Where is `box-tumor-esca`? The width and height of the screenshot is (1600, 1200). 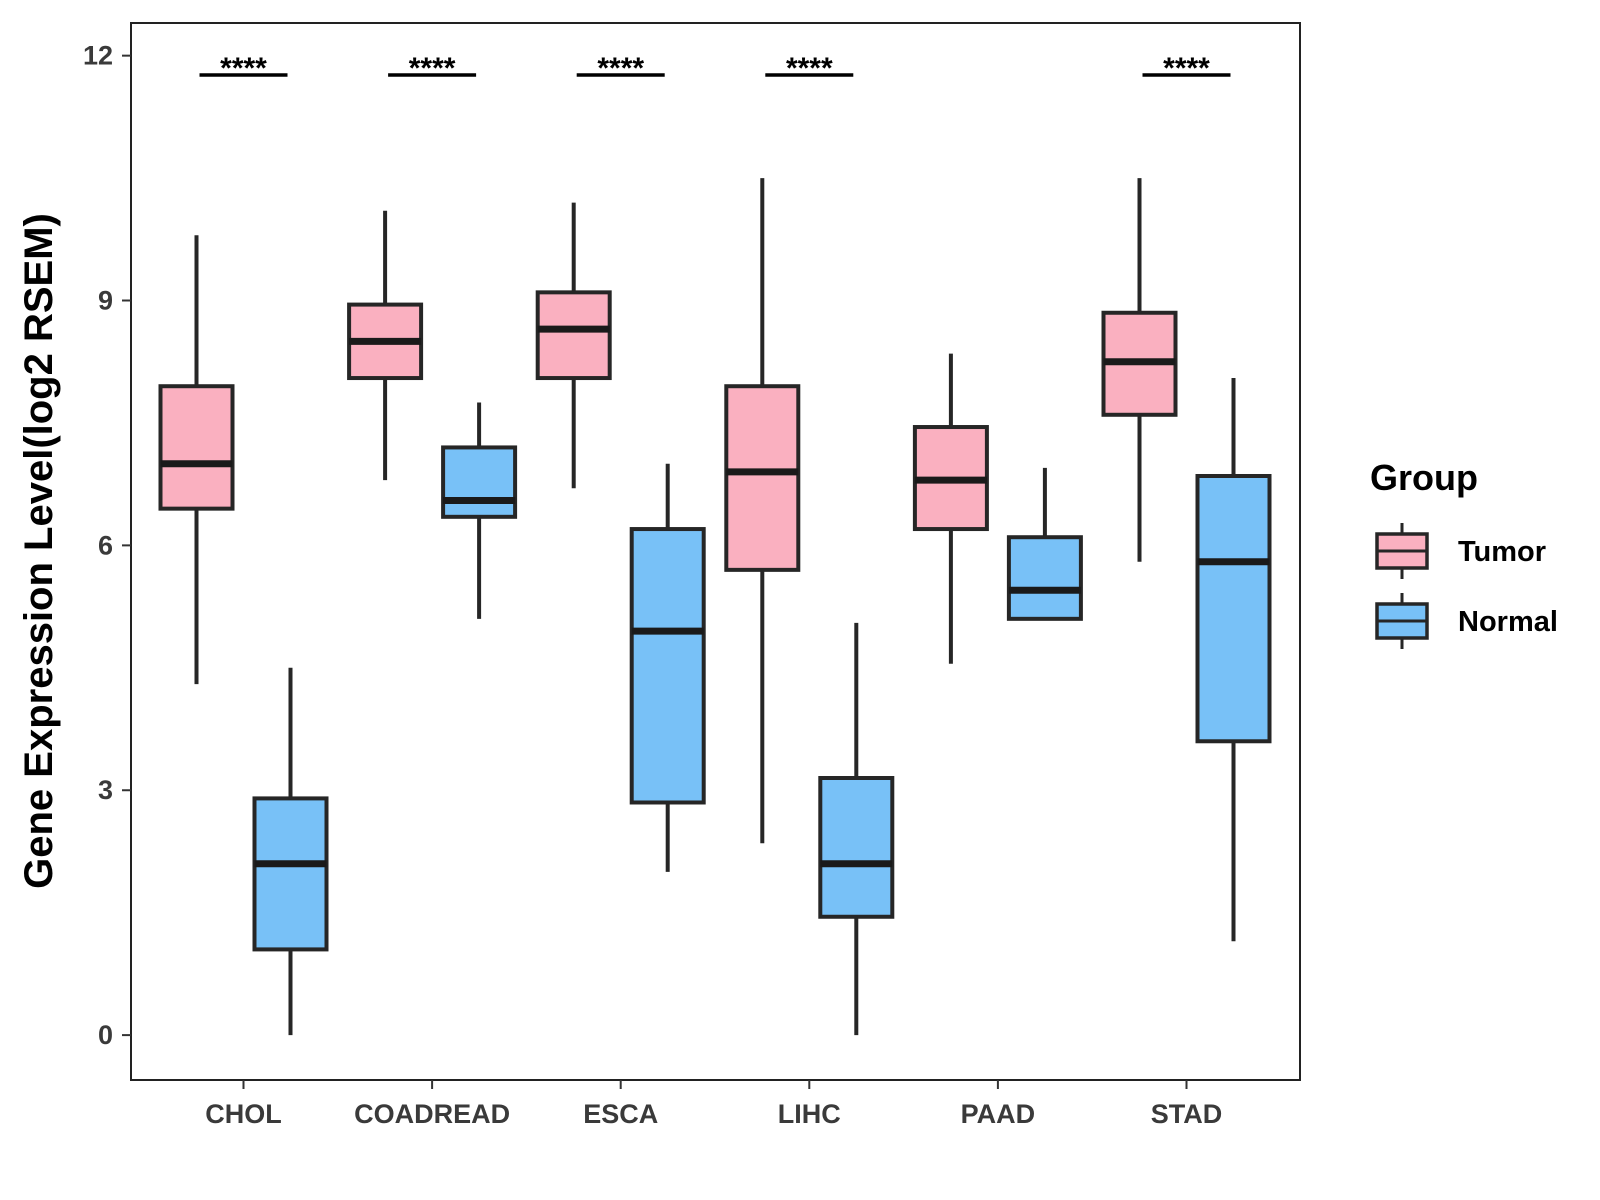
box-tumor-esca is located at coordinates (573, 345).